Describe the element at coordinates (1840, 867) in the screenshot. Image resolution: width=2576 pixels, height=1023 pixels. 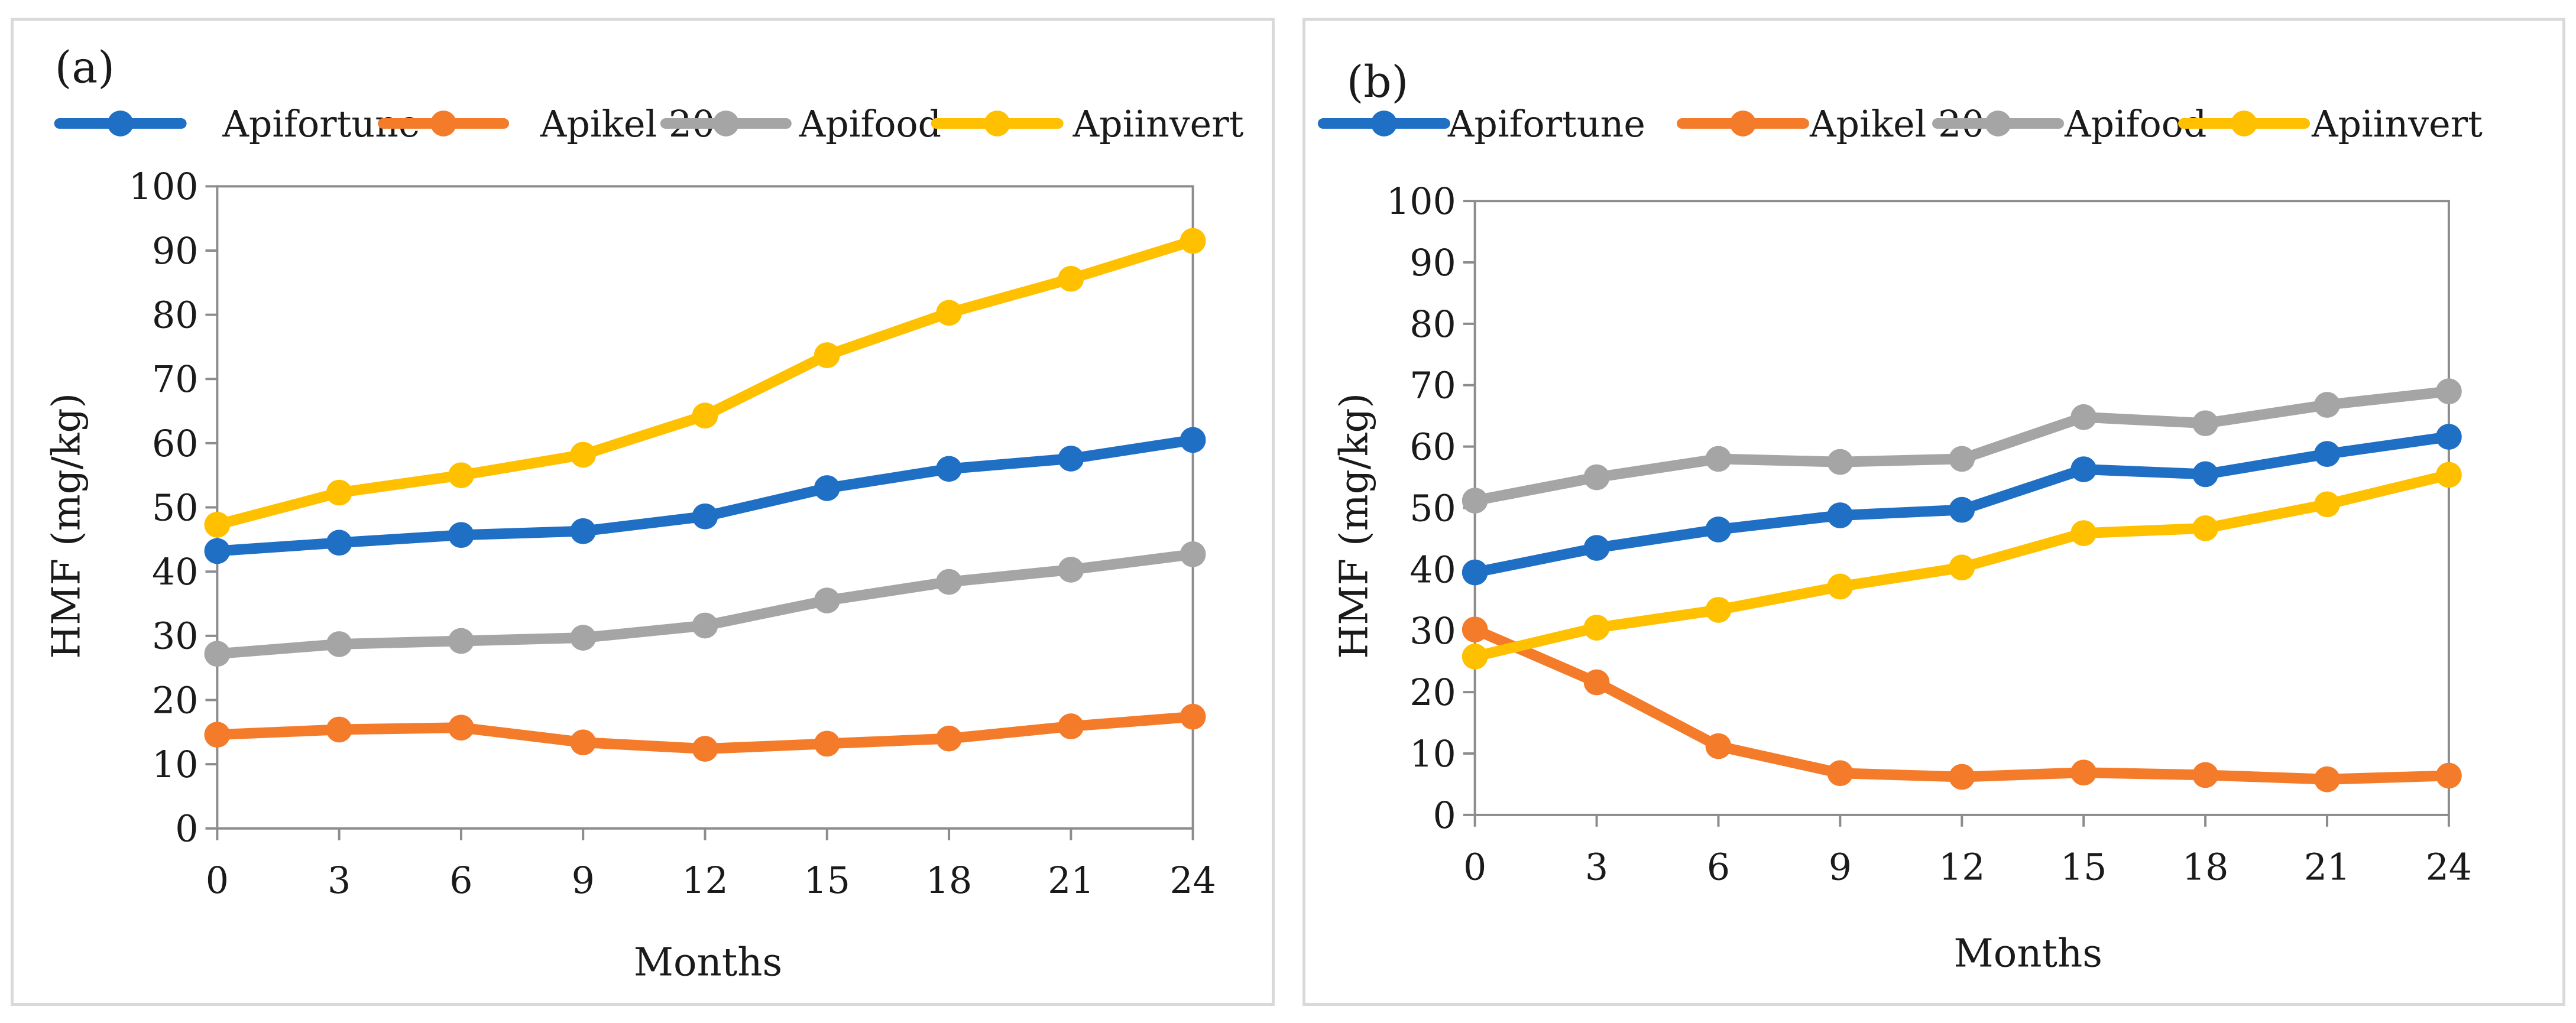
I see `x-tick-label: 9` at that location.